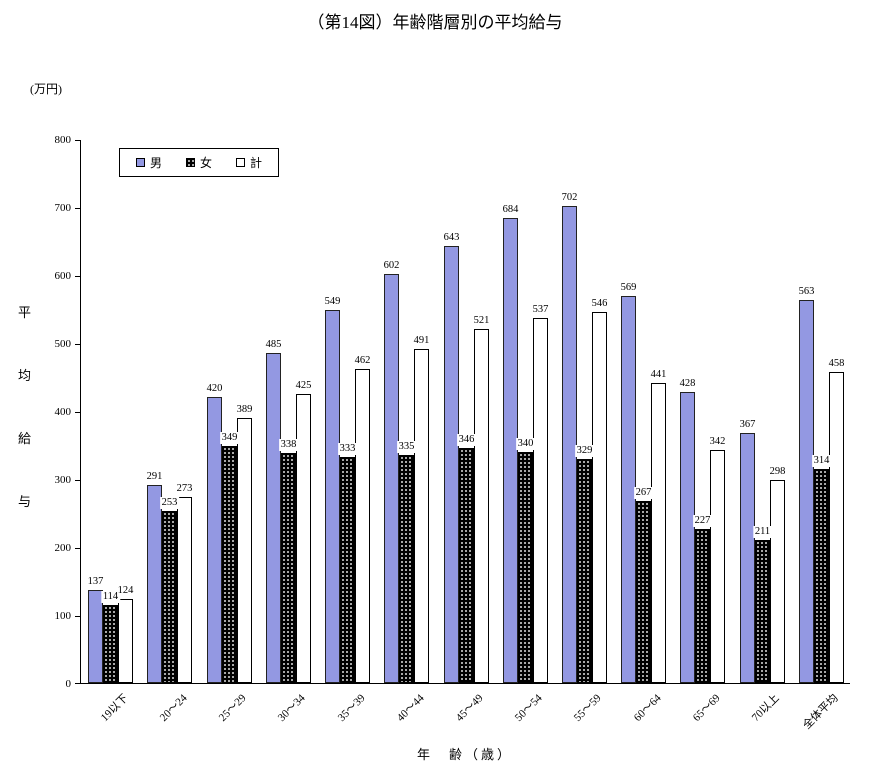 The width and height of the screenshot is (870, 775). What do you see at coordinates (391, 265) in the screenshot?
I see `bar-label-male: 602` at bounding box center [391, 265].